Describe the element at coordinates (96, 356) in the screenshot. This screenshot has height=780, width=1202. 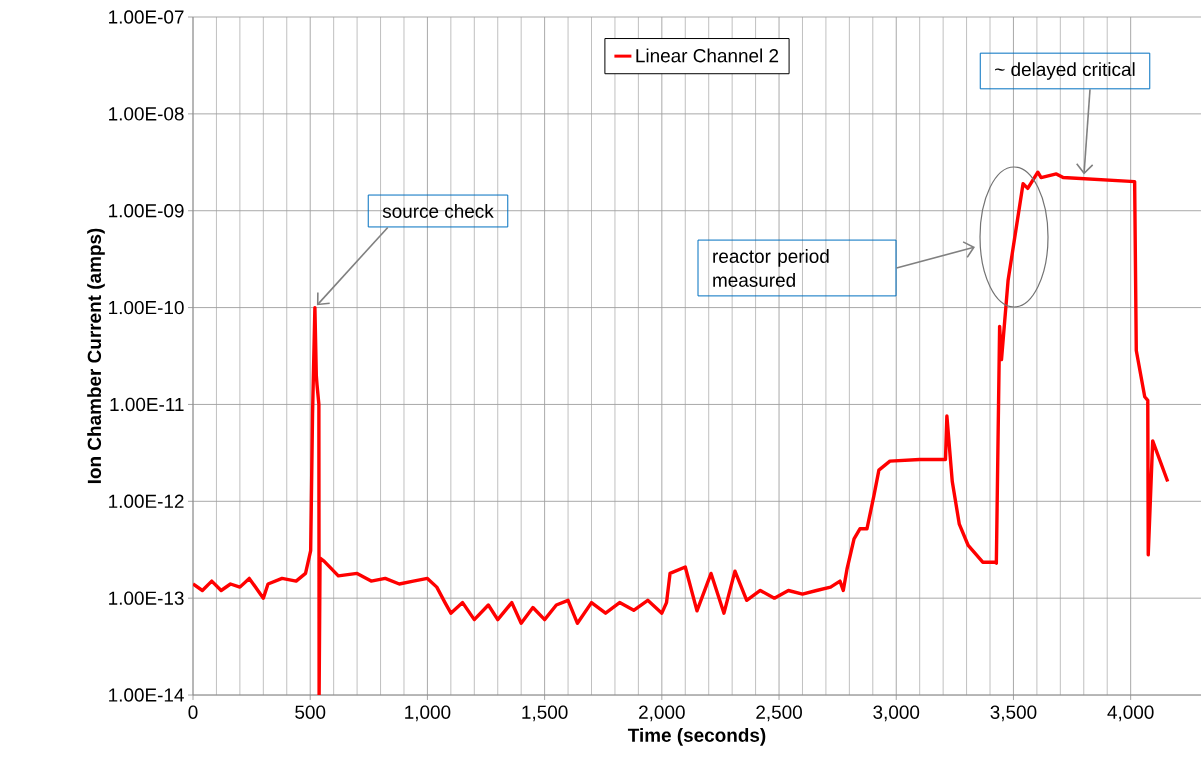
I see `y-axis-title: Ion Chamber Current (amps)` at that location.